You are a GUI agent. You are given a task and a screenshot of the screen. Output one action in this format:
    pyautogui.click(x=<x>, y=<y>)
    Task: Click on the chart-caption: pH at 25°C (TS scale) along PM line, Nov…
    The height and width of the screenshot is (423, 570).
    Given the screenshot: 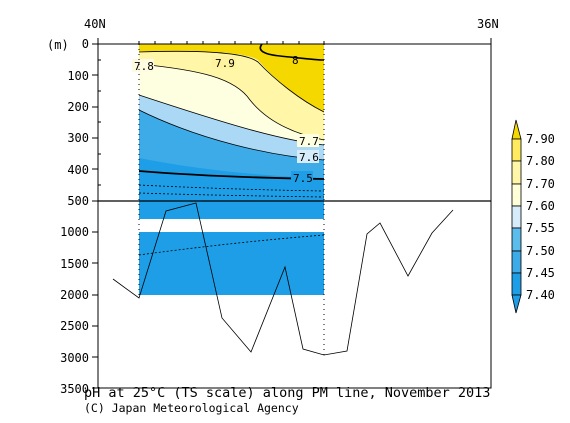 What is the action you would take?
    pyautogui.click(x=287, y=400)
    